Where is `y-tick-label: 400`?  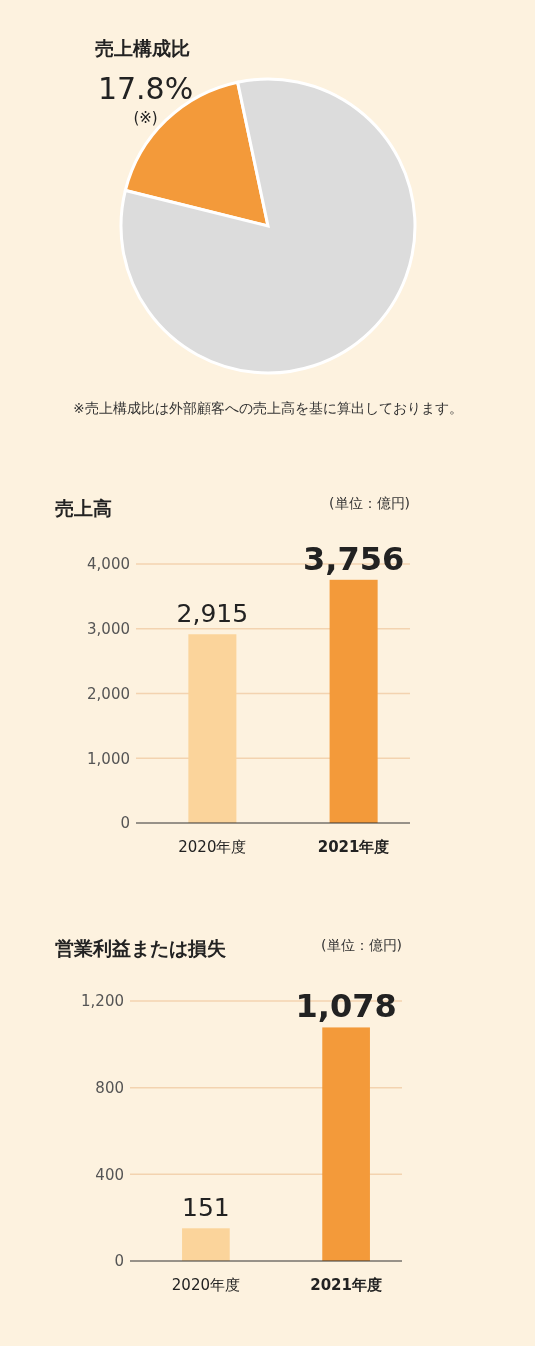
y-tick-label: 400 is located at coordinates (109, 1174).